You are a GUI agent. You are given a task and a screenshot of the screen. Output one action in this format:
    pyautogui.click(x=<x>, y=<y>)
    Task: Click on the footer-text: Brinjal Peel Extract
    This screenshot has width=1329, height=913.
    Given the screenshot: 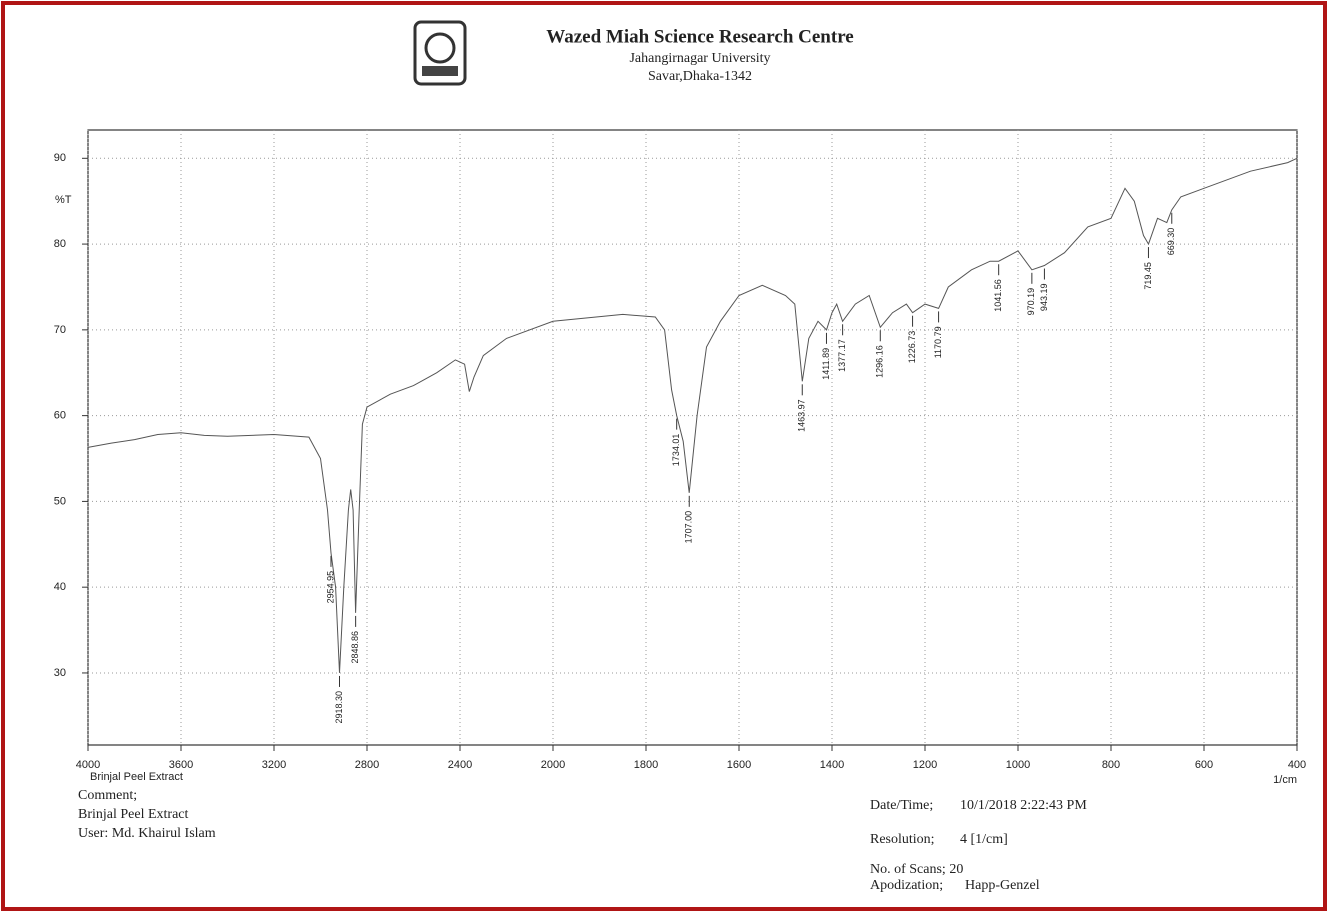 What is the action you would take?
    pyautogui.click(x=133, y=814)
    